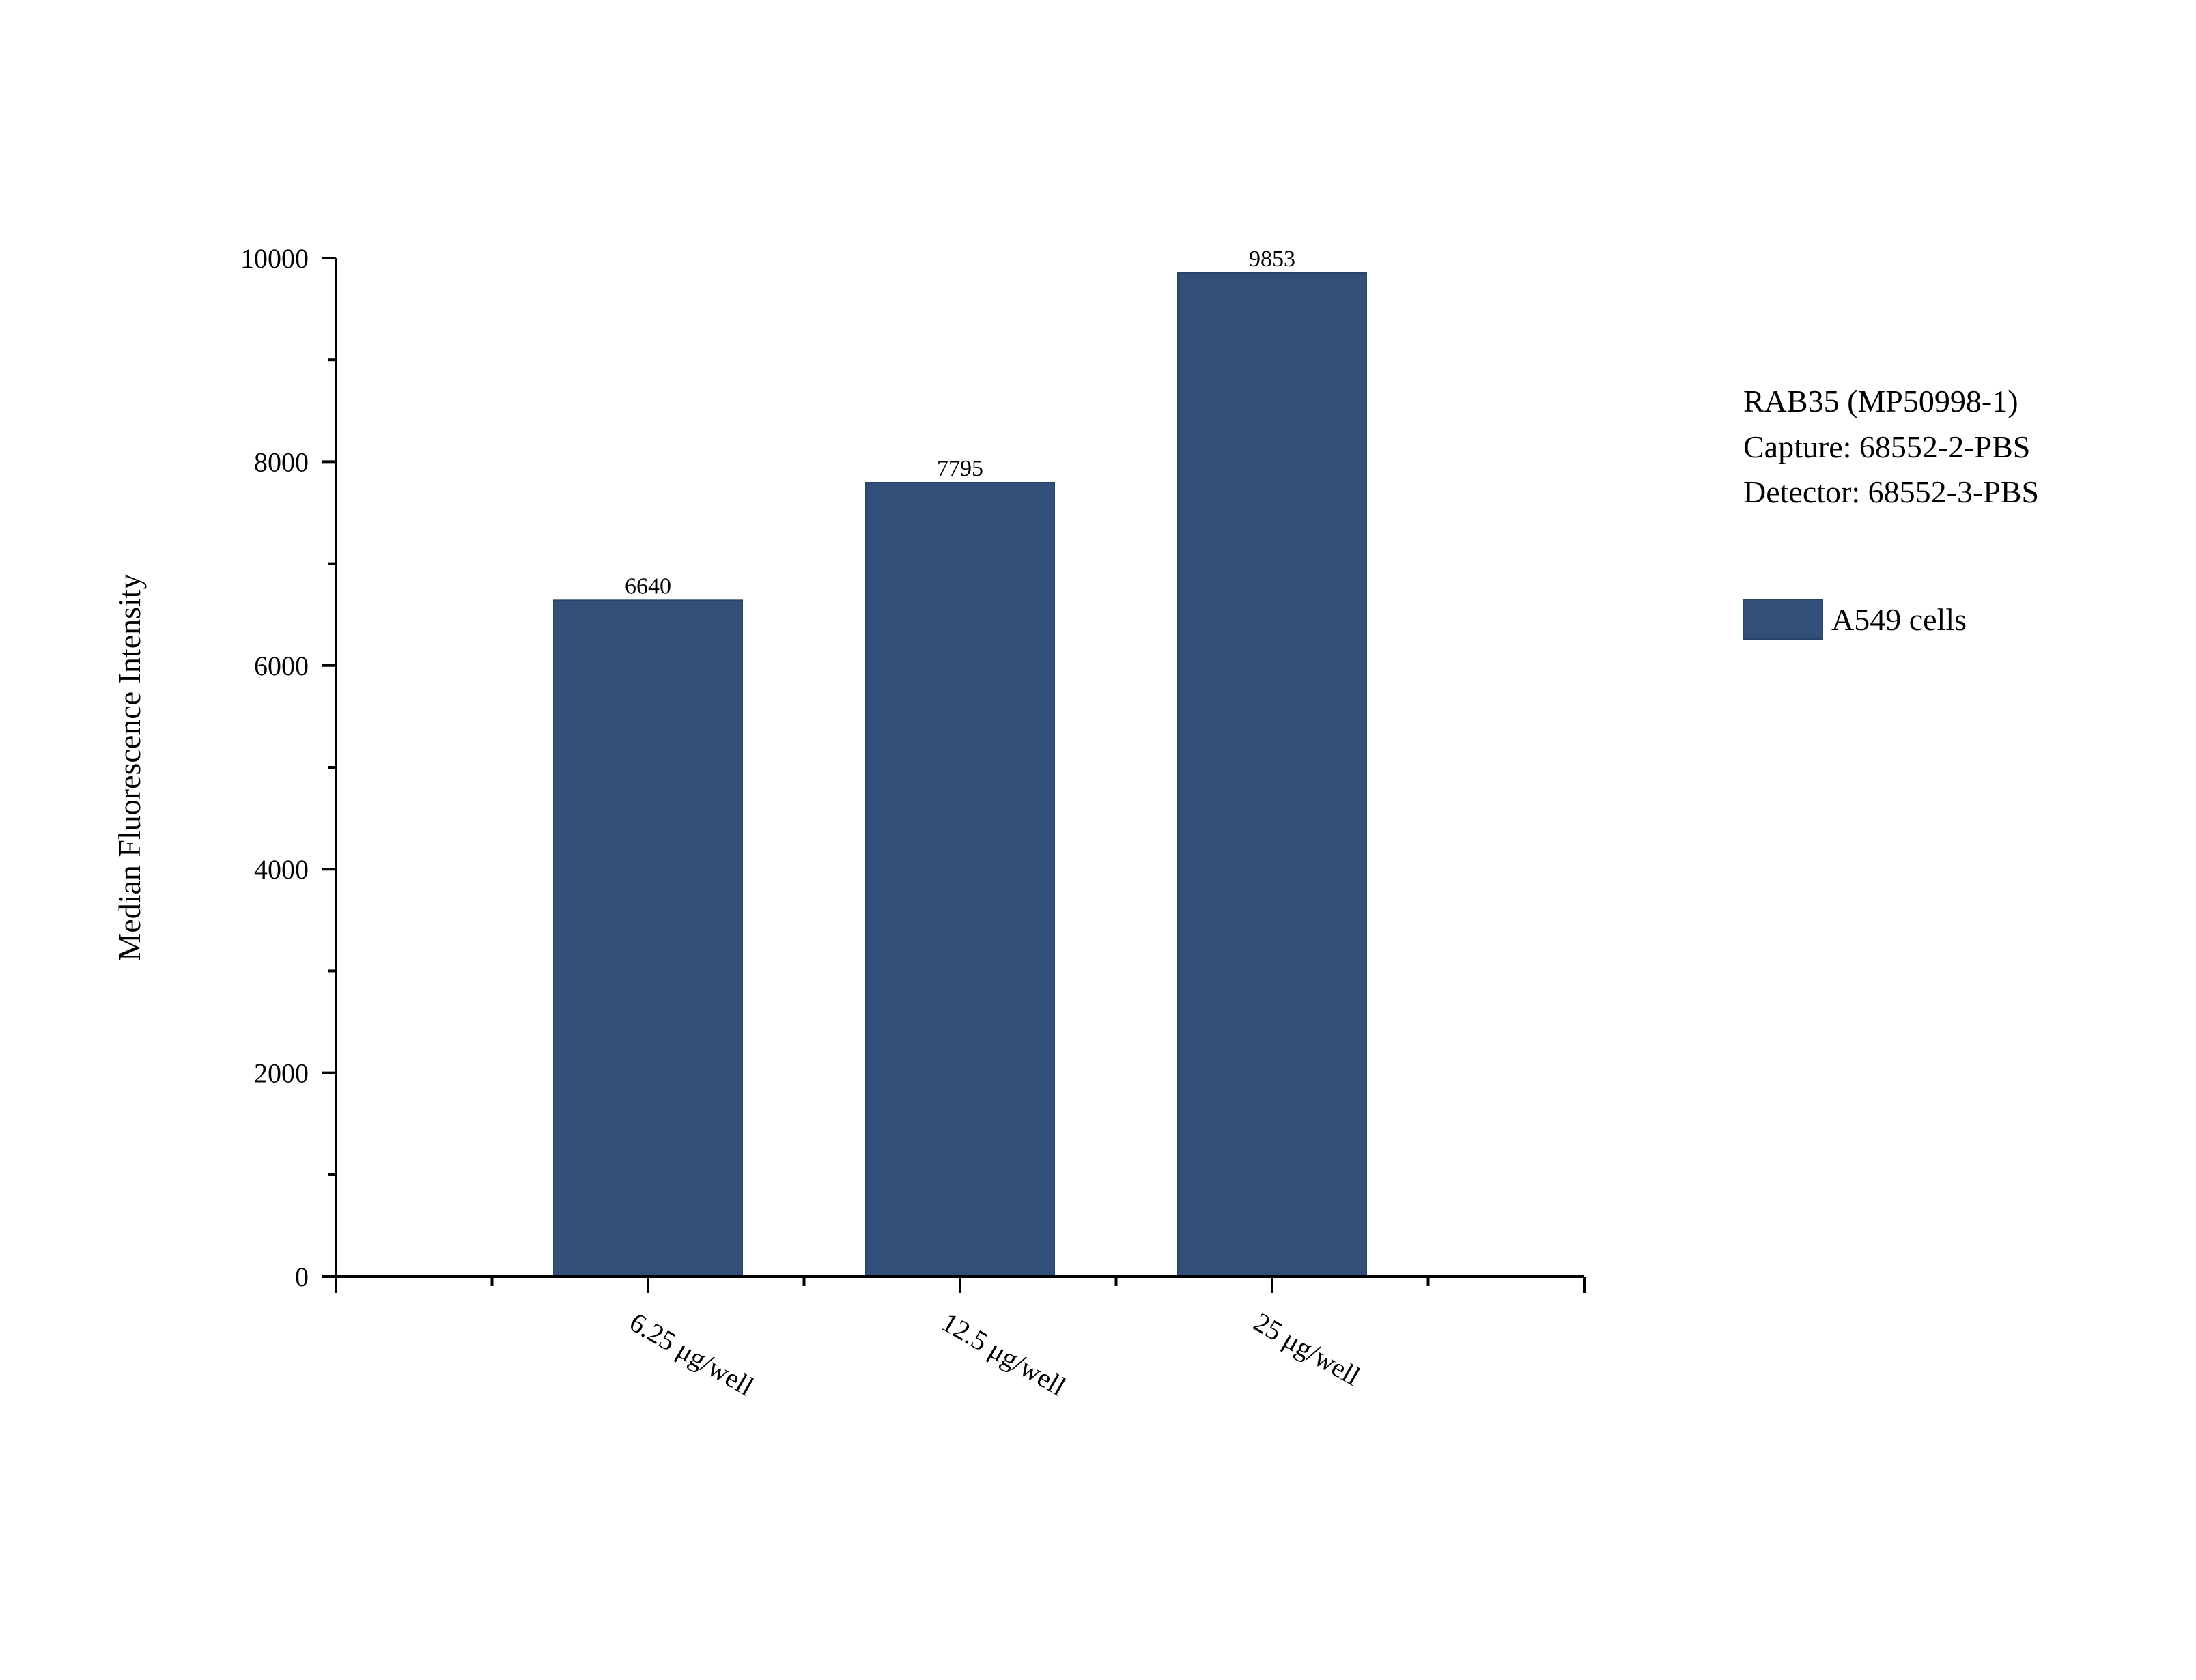 Image resolution: width=2196 pixels, height=1680 pixels. Describe the element at coordinates (288, 767) in the screenshot. I see `y-ticks-layer: 0 2000 4000 6000 8000 10000` at that location.